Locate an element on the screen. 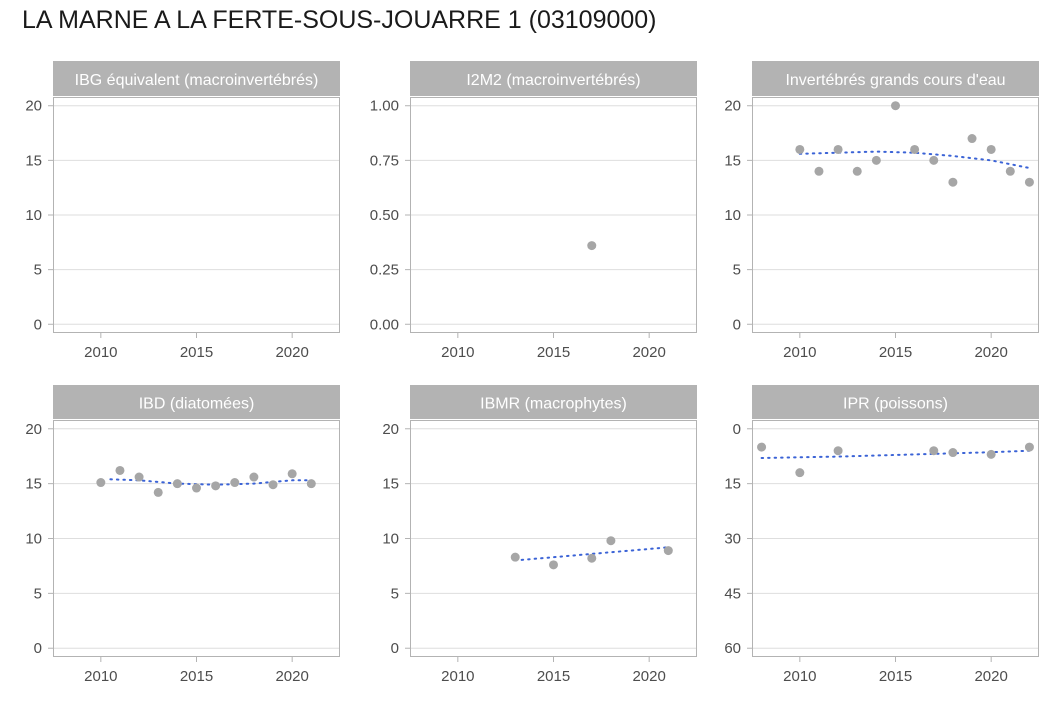  y-tick-label: 30 is located at coordinates (732, 539).